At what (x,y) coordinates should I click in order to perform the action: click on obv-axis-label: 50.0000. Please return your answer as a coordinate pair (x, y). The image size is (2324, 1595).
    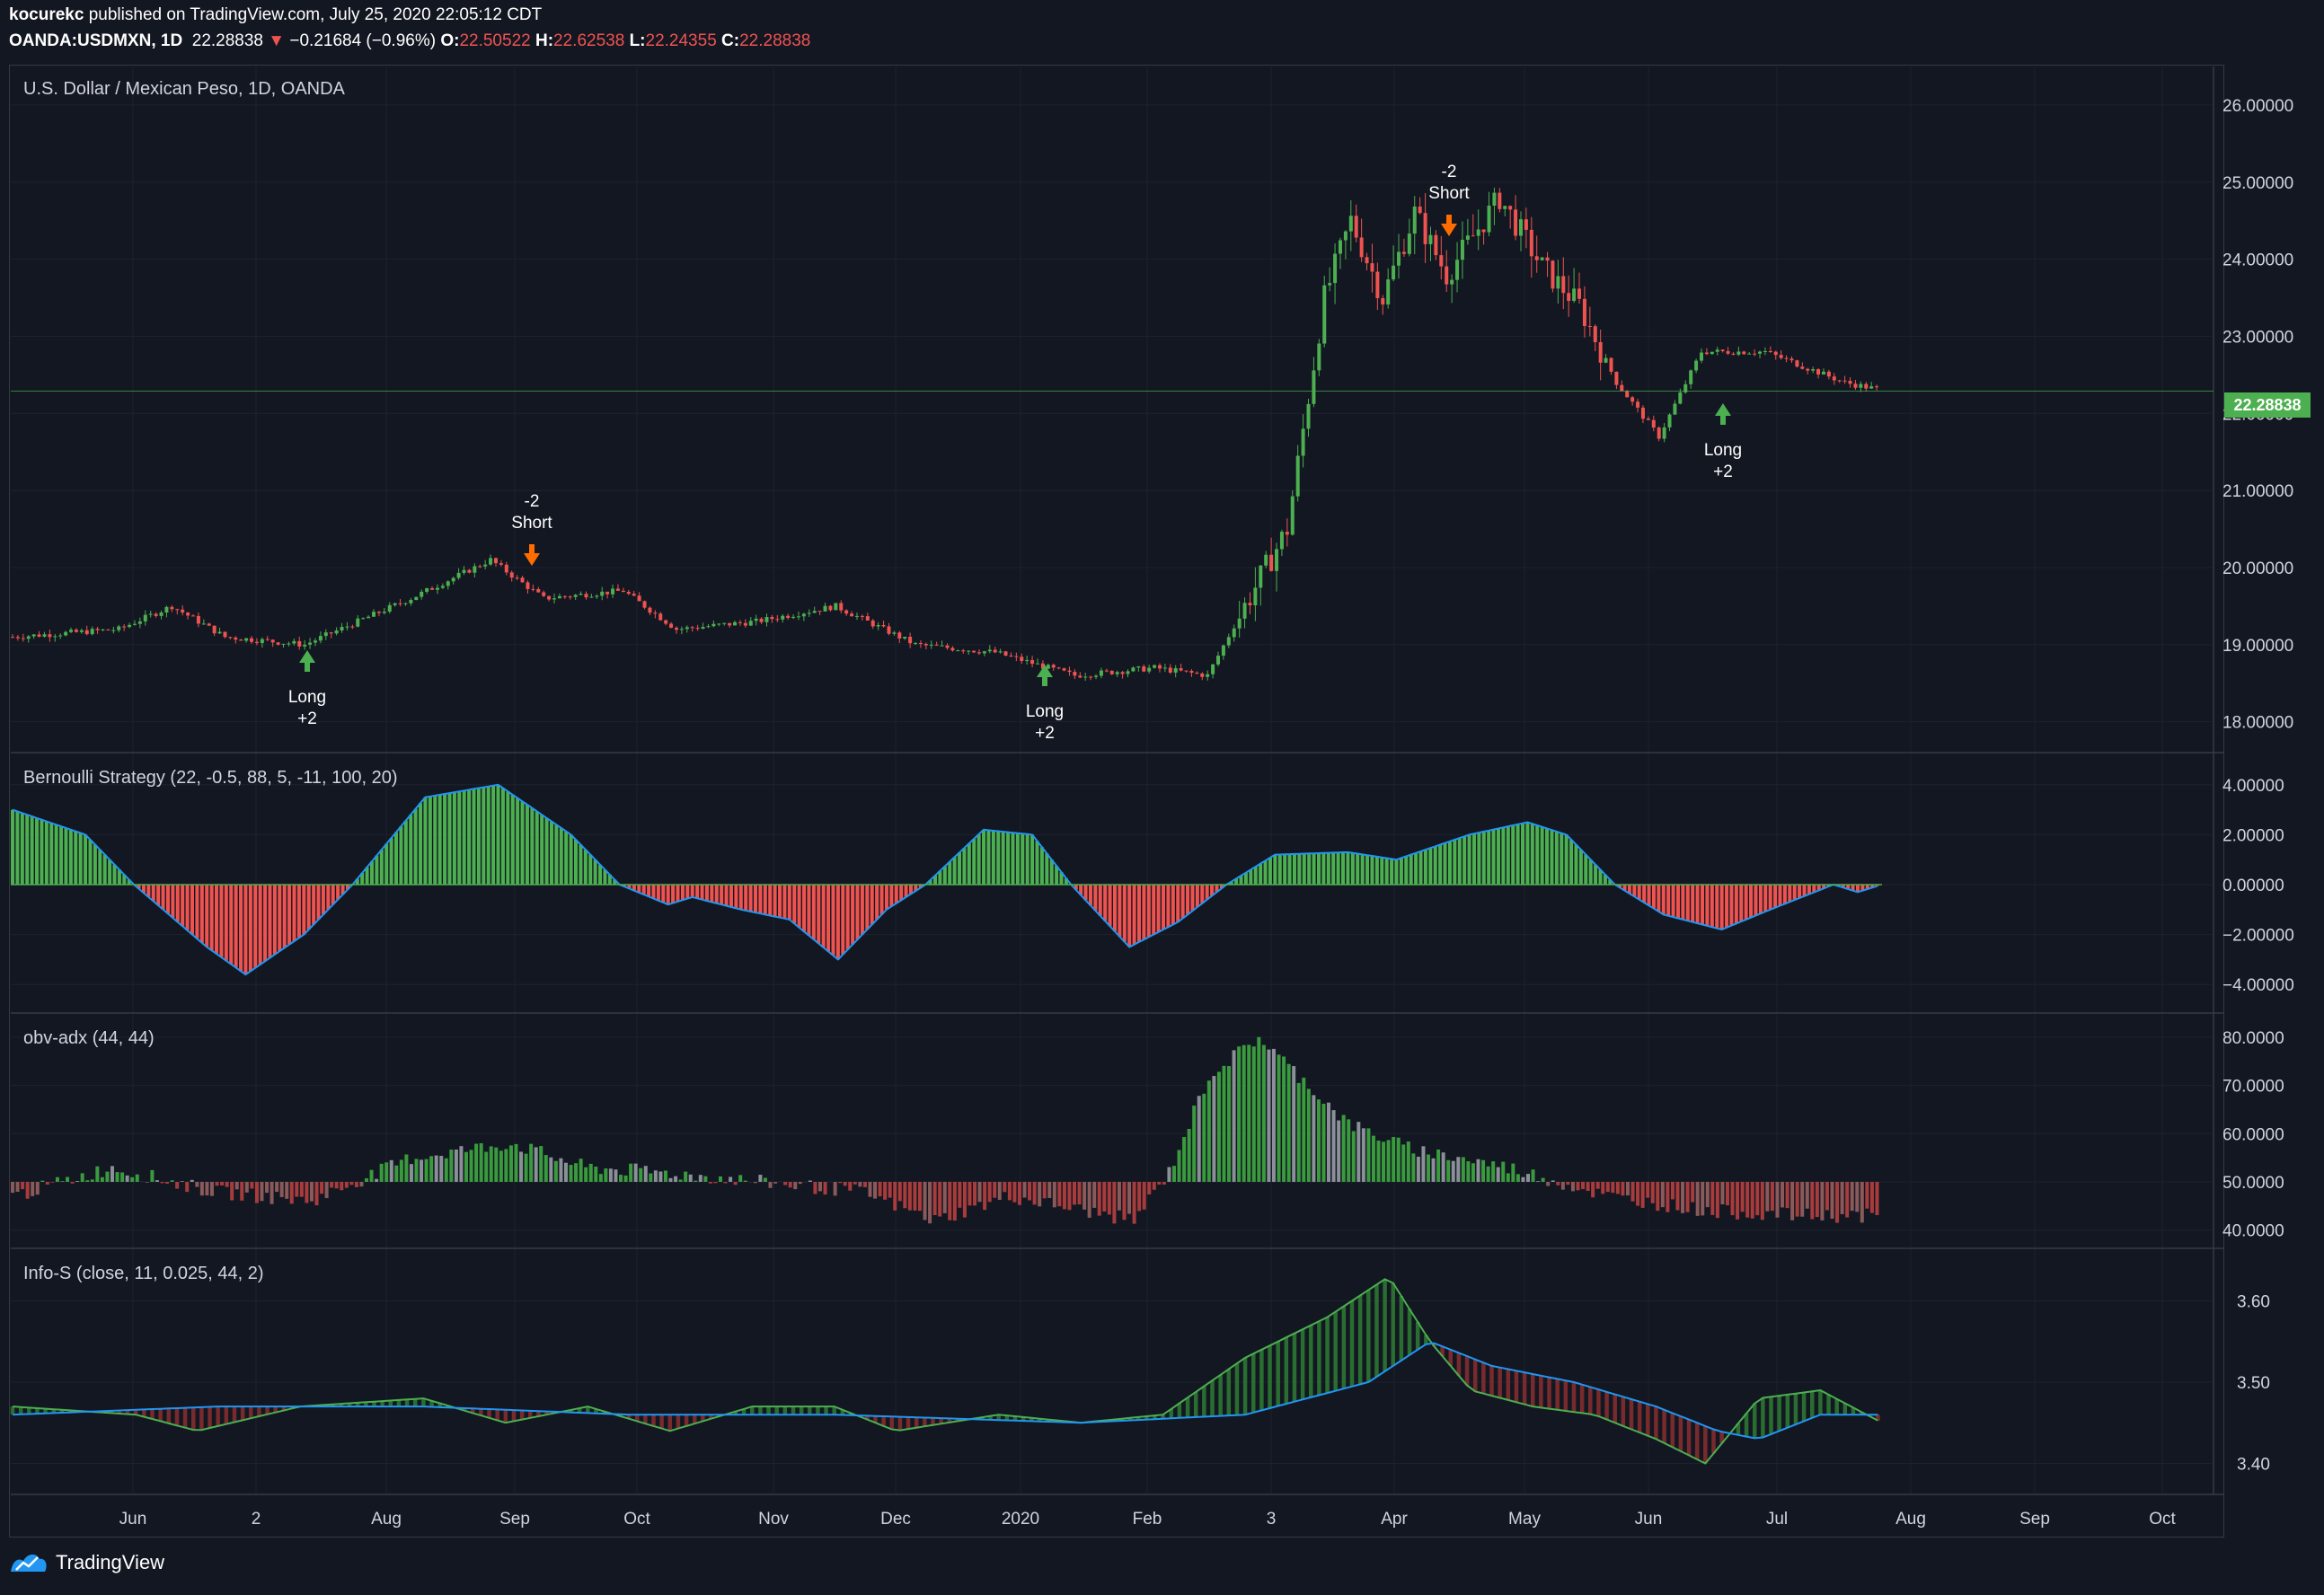
    Looking at the image, I should click on (2253, 1183).